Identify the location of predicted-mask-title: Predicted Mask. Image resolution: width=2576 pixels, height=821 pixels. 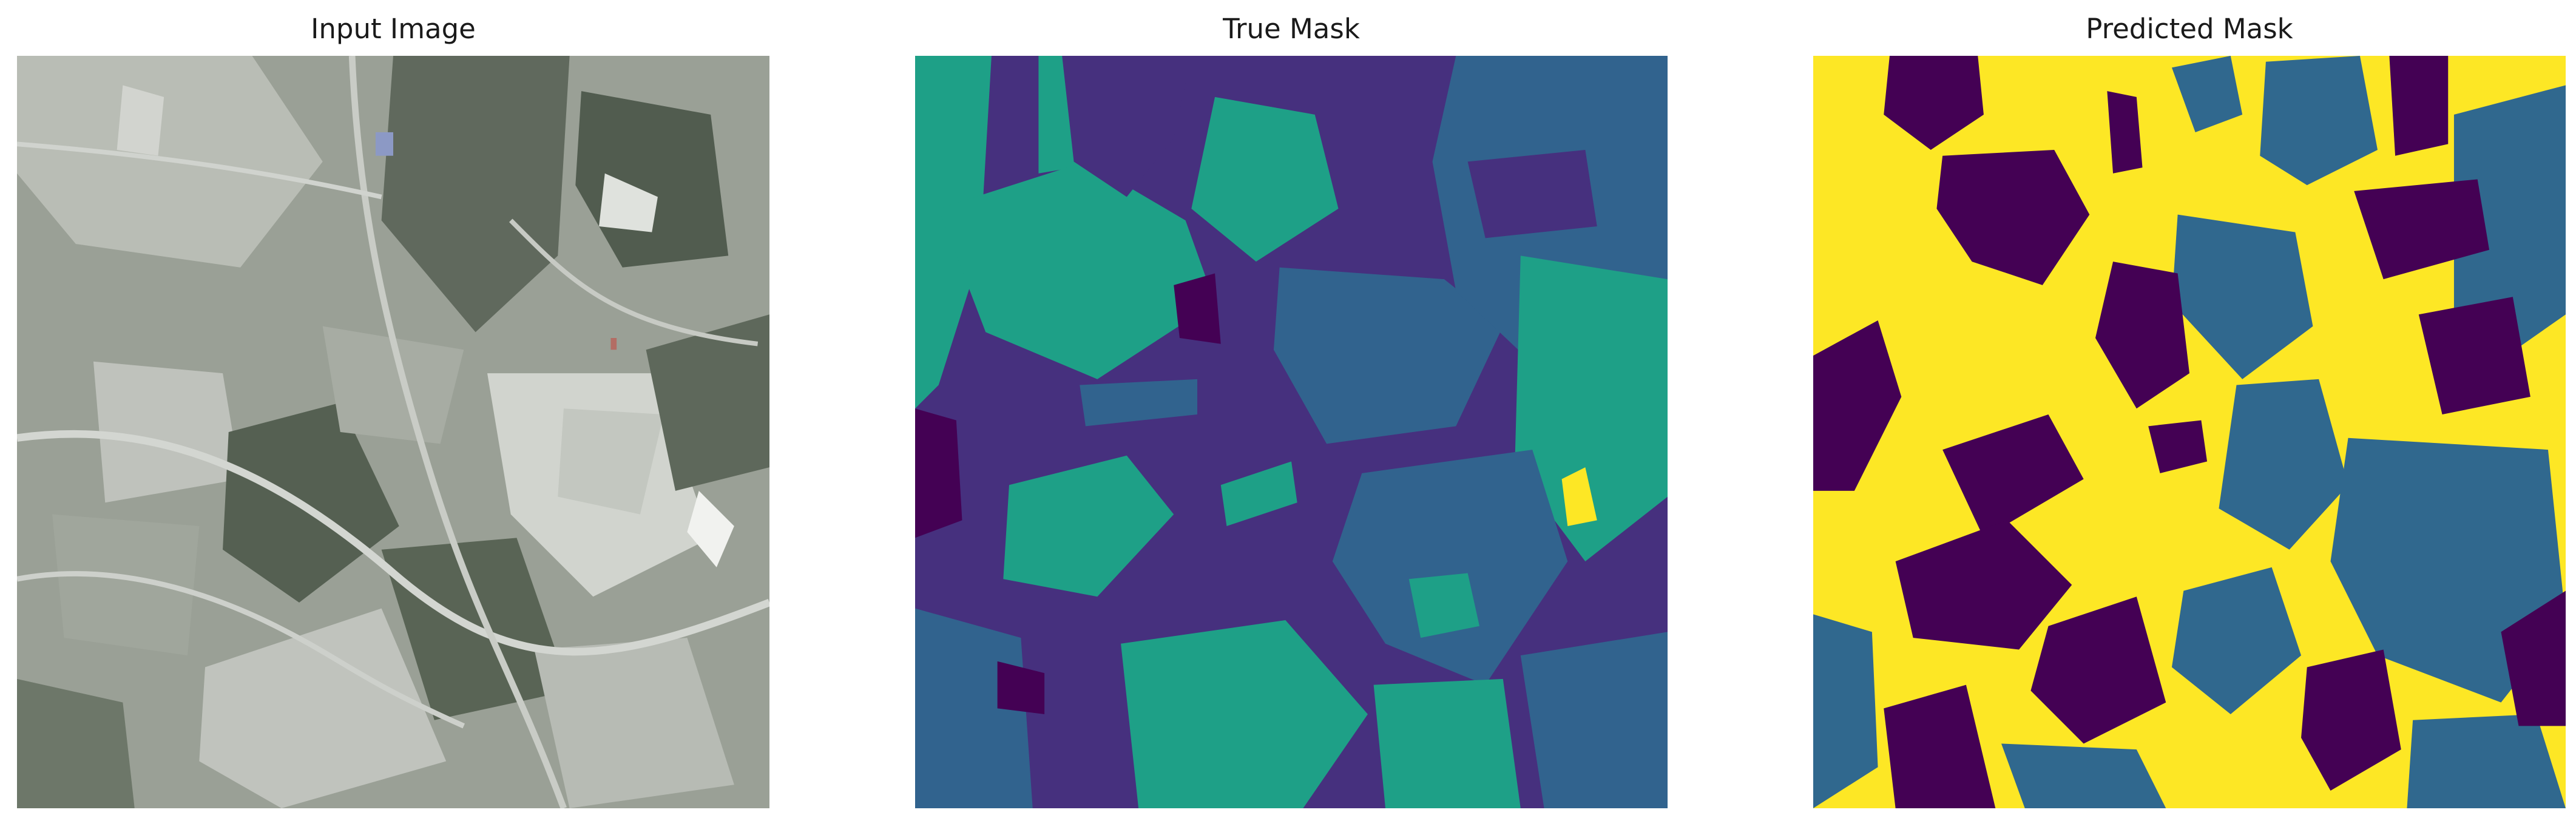
(2189, 29).